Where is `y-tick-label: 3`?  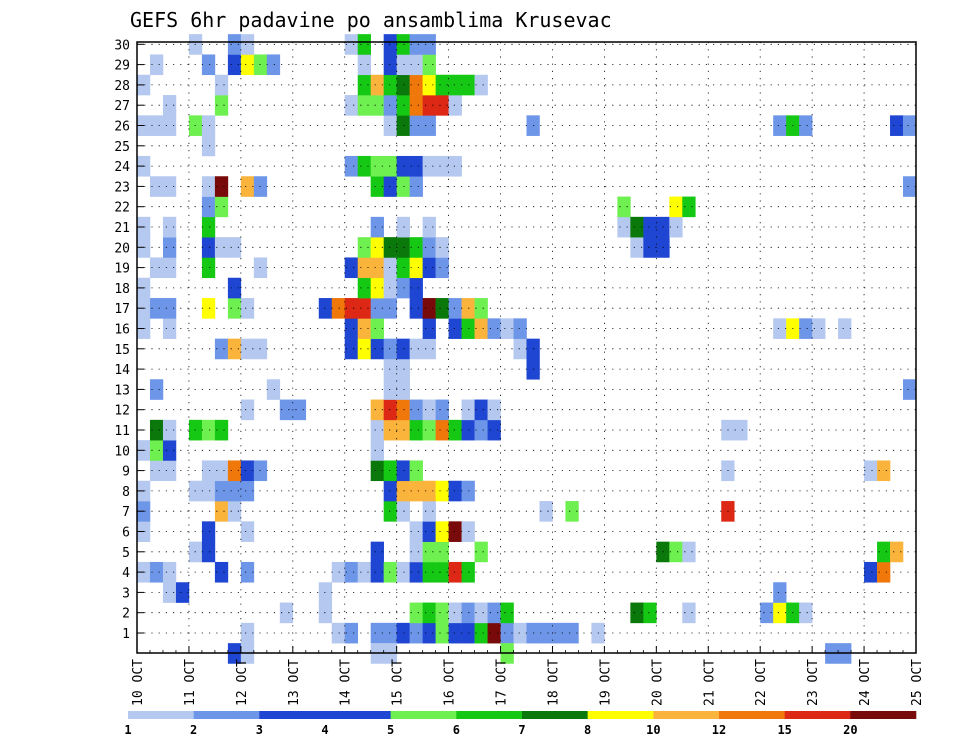 y-tick-label: 3 is located at coordinates (126, 593).